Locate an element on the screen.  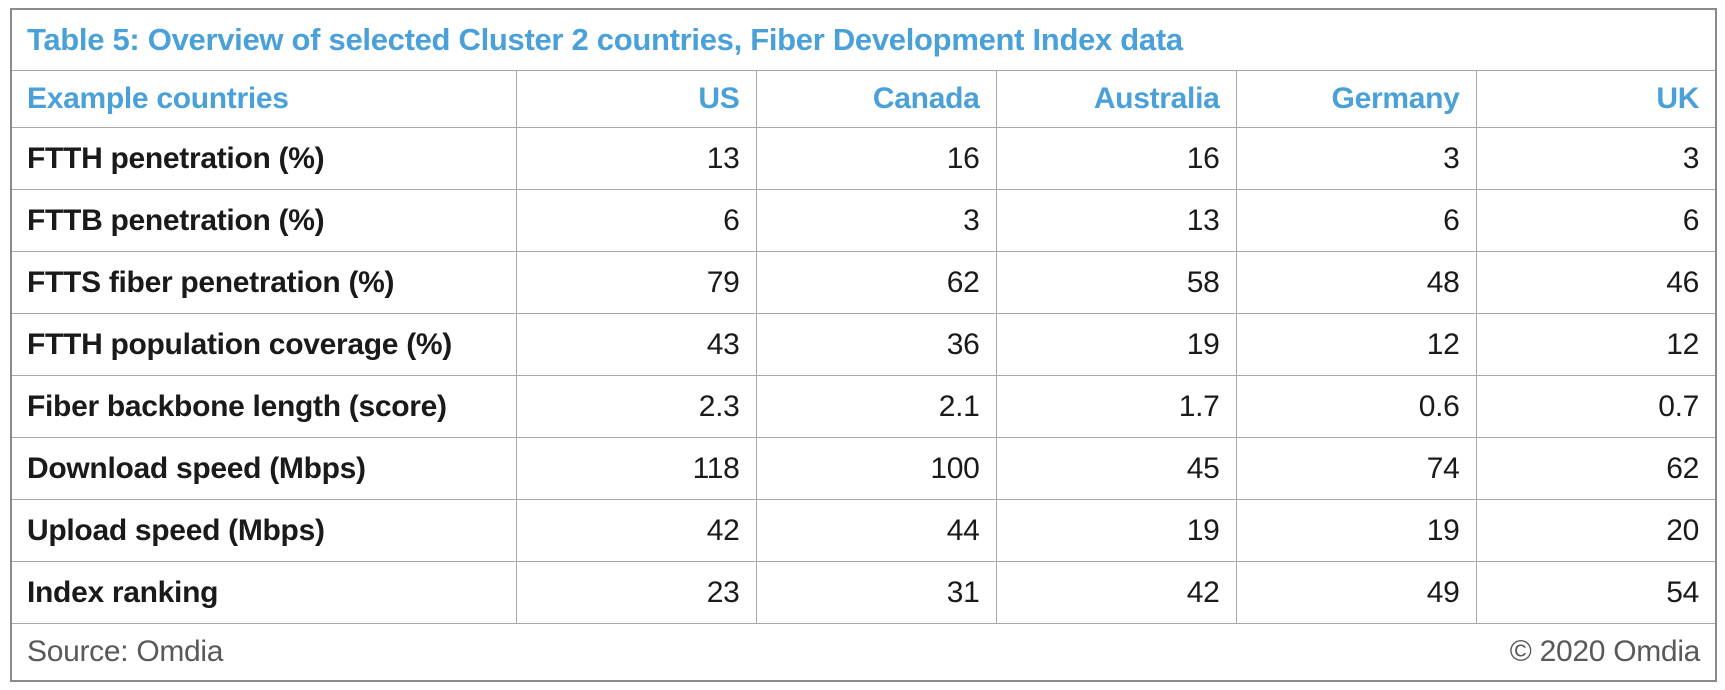
table-row: Download speed (Mbps) 118 100 45 74 62 is located at coordinates (863, 468).